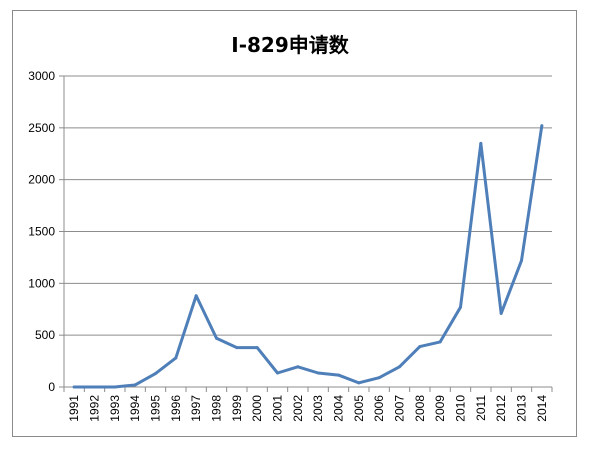 The width and height of the screenshot is (589, 451). What do you see at coordinates (400, 408) in the screenshot?
I see `x-tick-label: 2007` at bounding box center [400, 408].